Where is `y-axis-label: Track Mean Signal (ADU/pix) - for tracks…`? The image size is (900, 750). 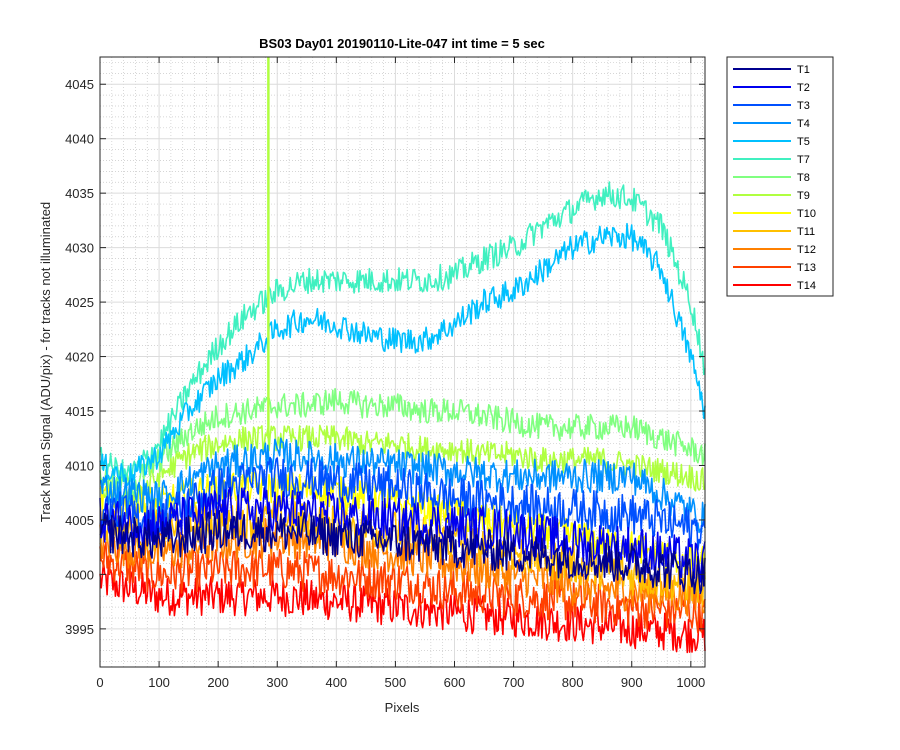 y-axis-label: Track Mean Signal (ADU/pix) - for tracks… is located at coordinates (45, 362).